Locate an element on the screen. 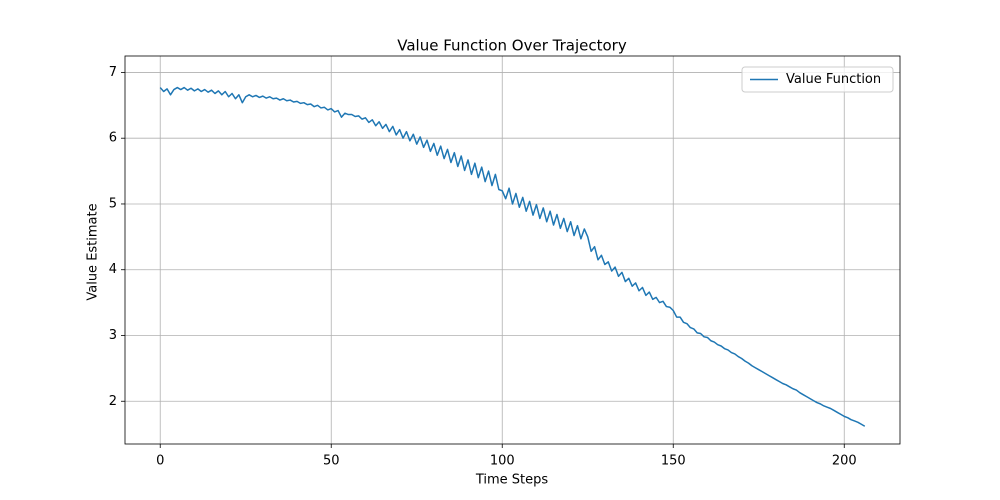 This screenshot has width=1000, height=500. x-axis-label: Time Steps is located at coordinates (512, 480).